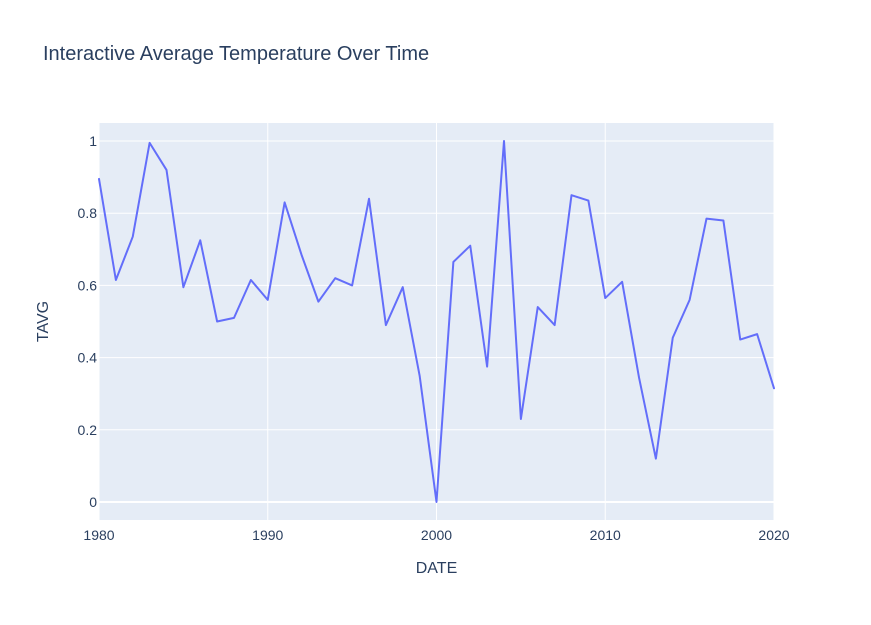 Image resolution: width=871 pixels, height=625 pixels. I want to click on y-tick-label: 1, so click(93, 141).